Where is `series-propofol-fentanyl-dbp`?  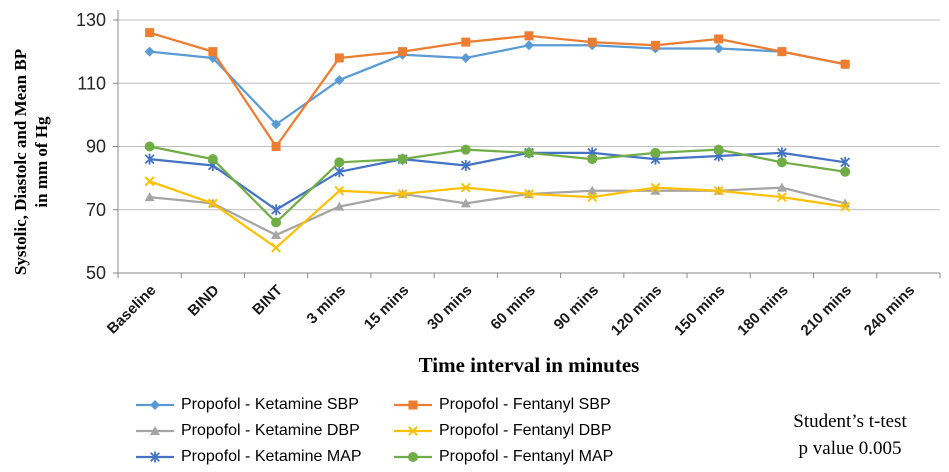 series-propofol-fentanyl-dbp is located at coordinates (497, 214).